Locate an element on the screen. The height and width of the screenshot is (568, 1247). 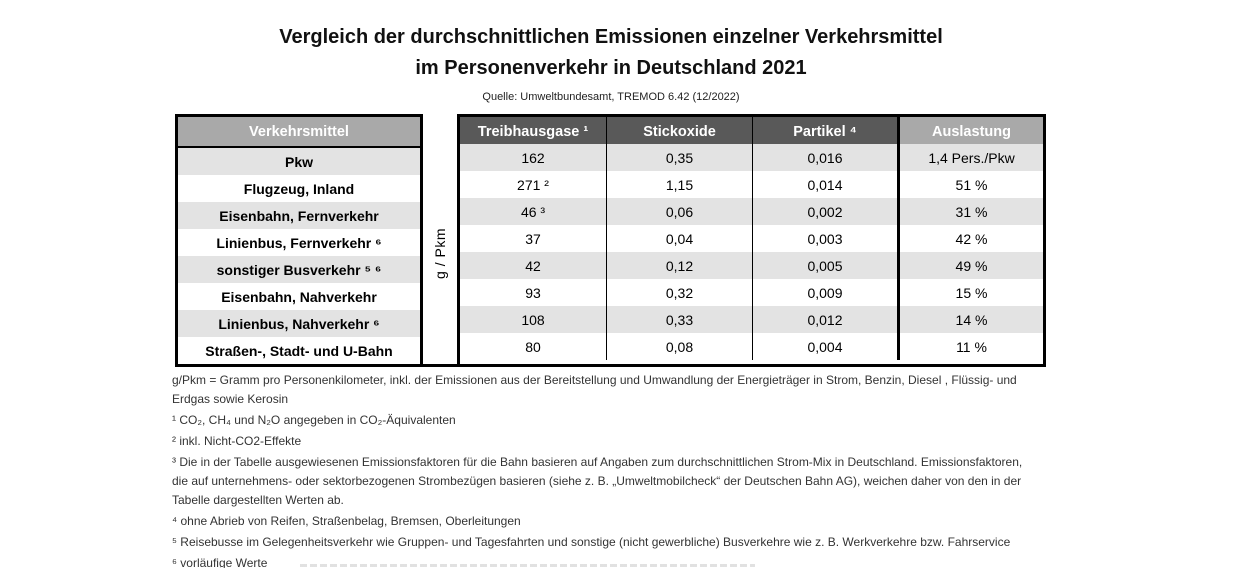
cell-linienbus-fern-nox: 0,04 is located at coordinates (679, 238).